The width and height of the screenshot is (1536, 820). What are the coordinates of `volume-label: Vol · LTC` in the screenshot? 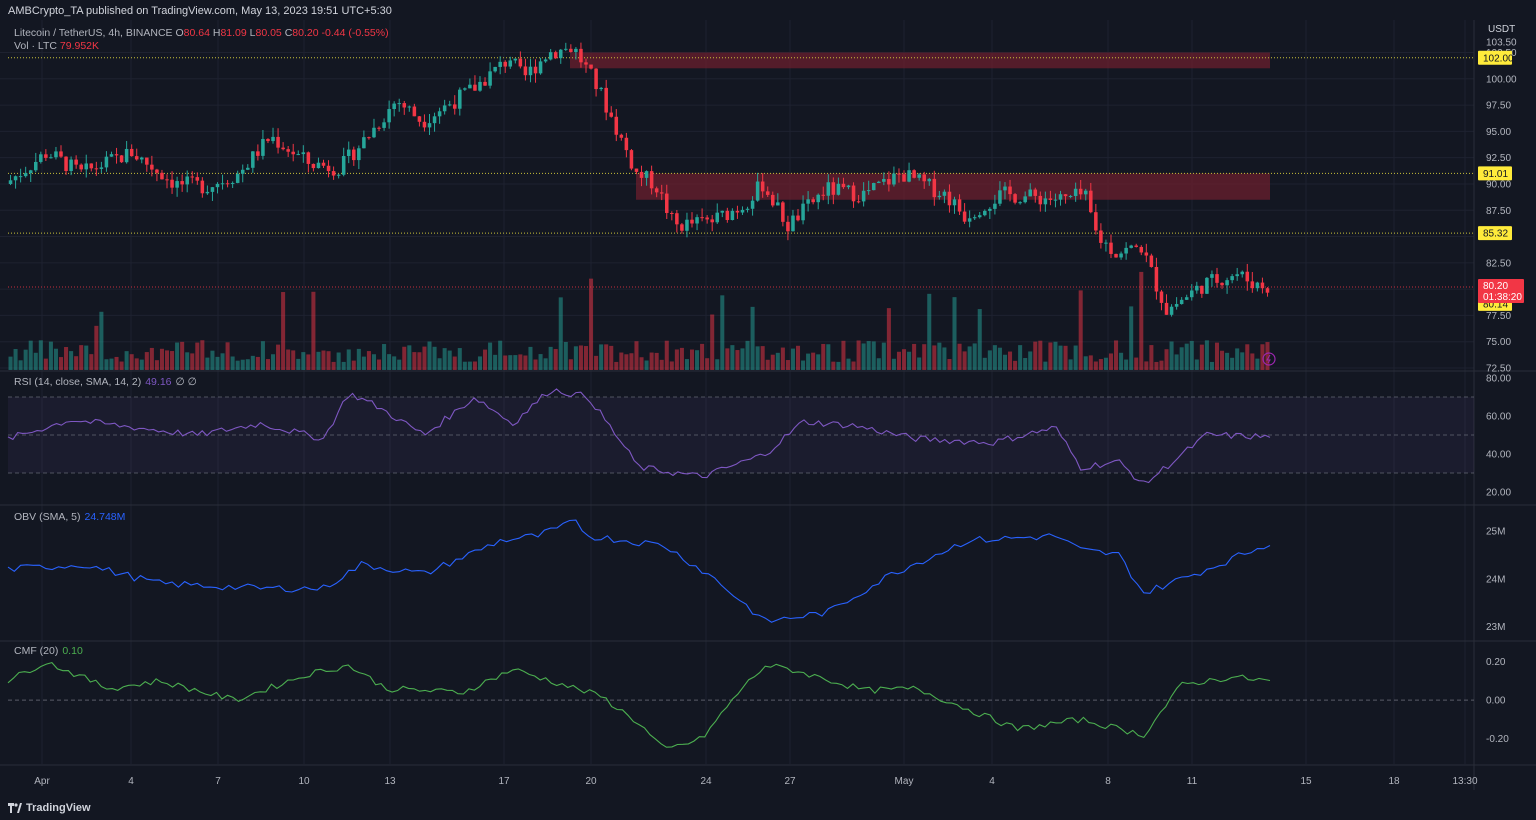 It's located at (35, 46).